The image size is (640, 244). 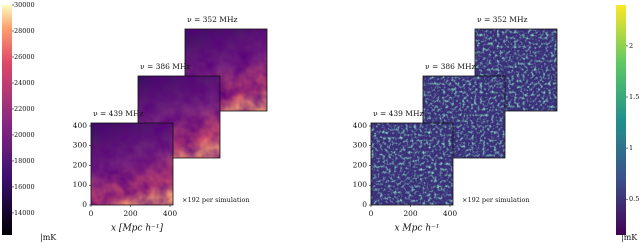 I want to click on colorbar-tick-label: 28000, so click(x=24, y=31).